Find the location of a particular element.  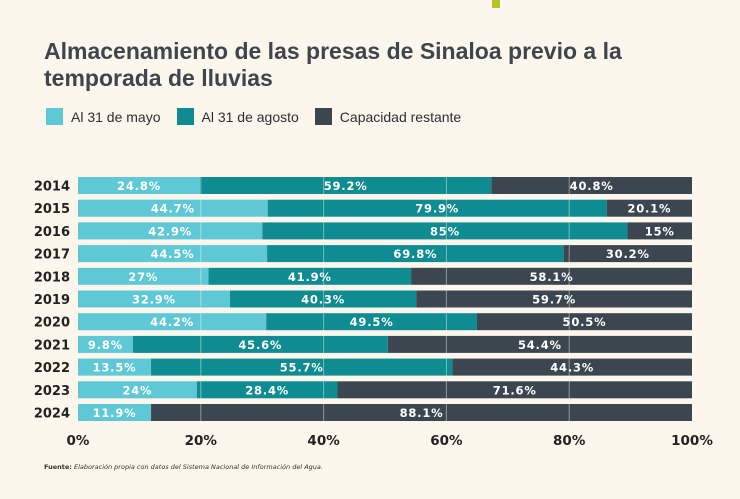

data-label: 24.8% is located at coordinates (139, 186).